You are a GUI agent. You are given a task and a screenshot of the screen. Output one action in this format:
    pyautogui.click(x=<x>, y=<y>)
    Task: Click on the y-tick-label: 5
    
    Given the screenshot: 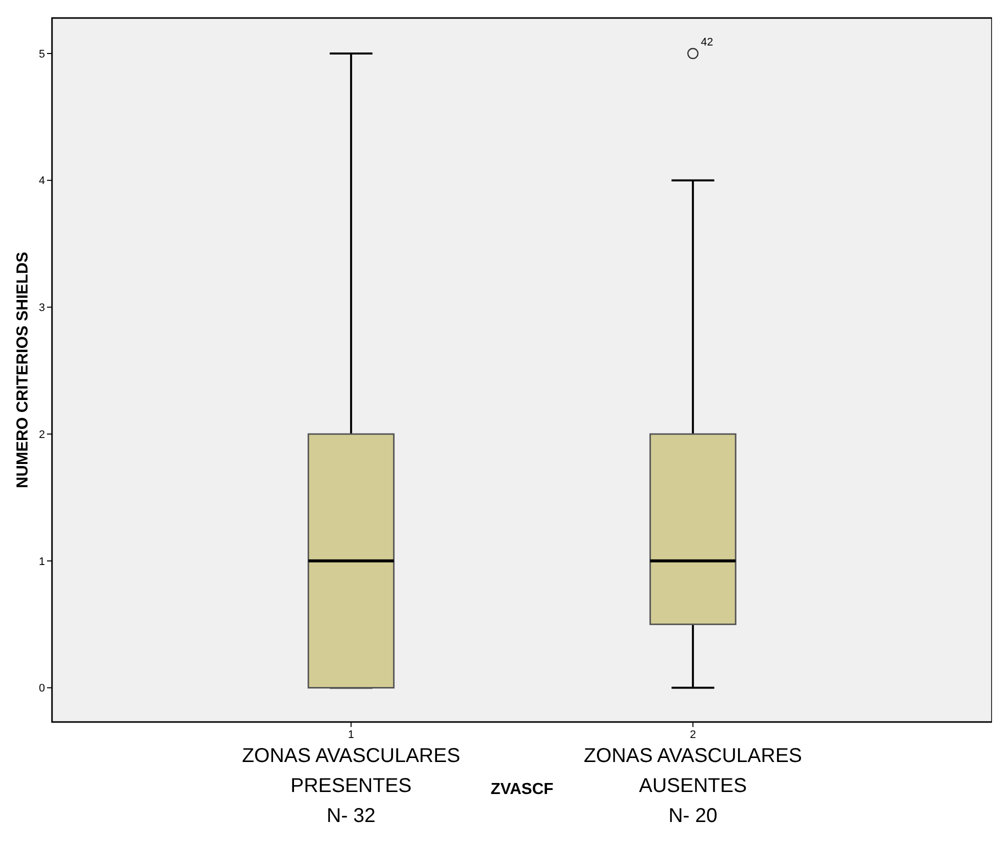 What is the action you would take?
    pyautogui.click(x=41, y=54)
    